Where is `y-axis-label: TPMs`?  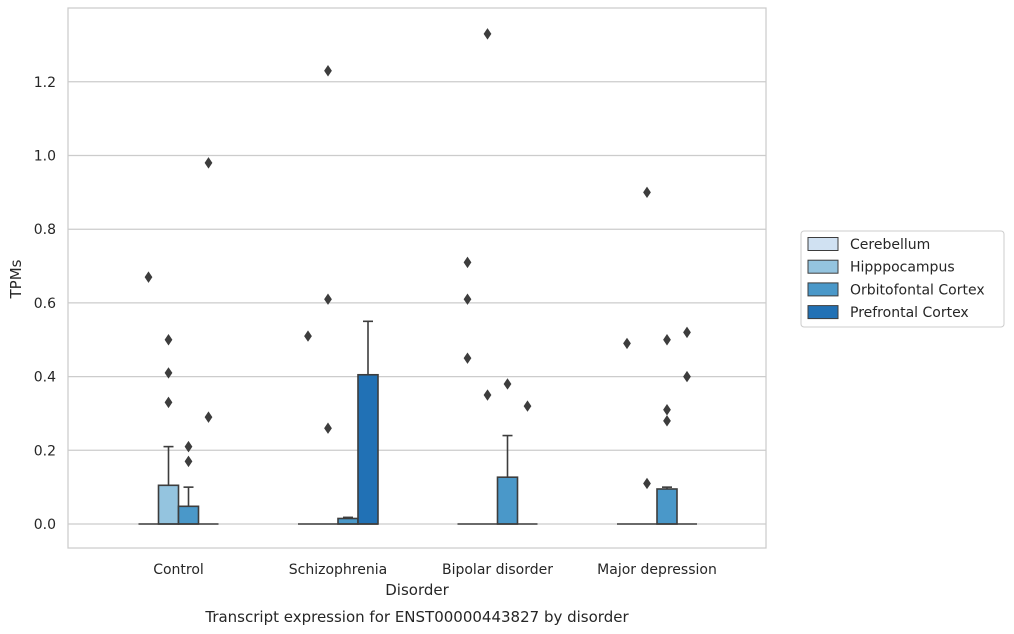
y-axis-label: TPMs is located at coordinates (16, 279).